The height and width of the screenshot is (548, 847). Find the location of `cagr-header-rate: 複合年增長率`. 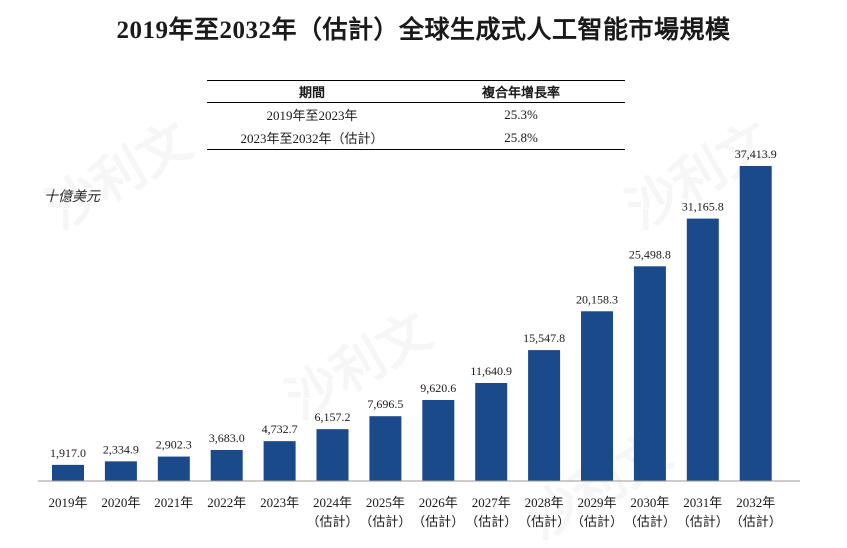

cagr-header-rate: 複合年增長率 is located at coordinates (521, 91).